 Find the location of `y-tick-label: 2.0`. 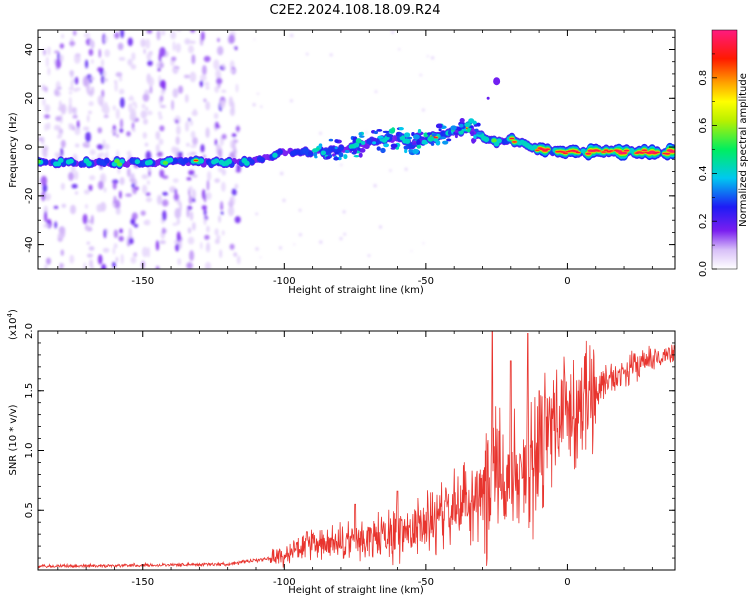

y-tick-label: 2.0 is located at coordinates (29, 331).